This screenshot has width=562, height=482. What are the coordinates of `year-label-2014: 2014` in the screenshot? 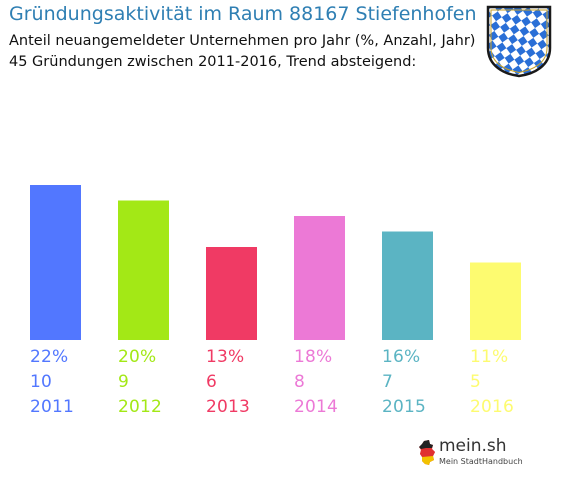 It's located at (316, 407).